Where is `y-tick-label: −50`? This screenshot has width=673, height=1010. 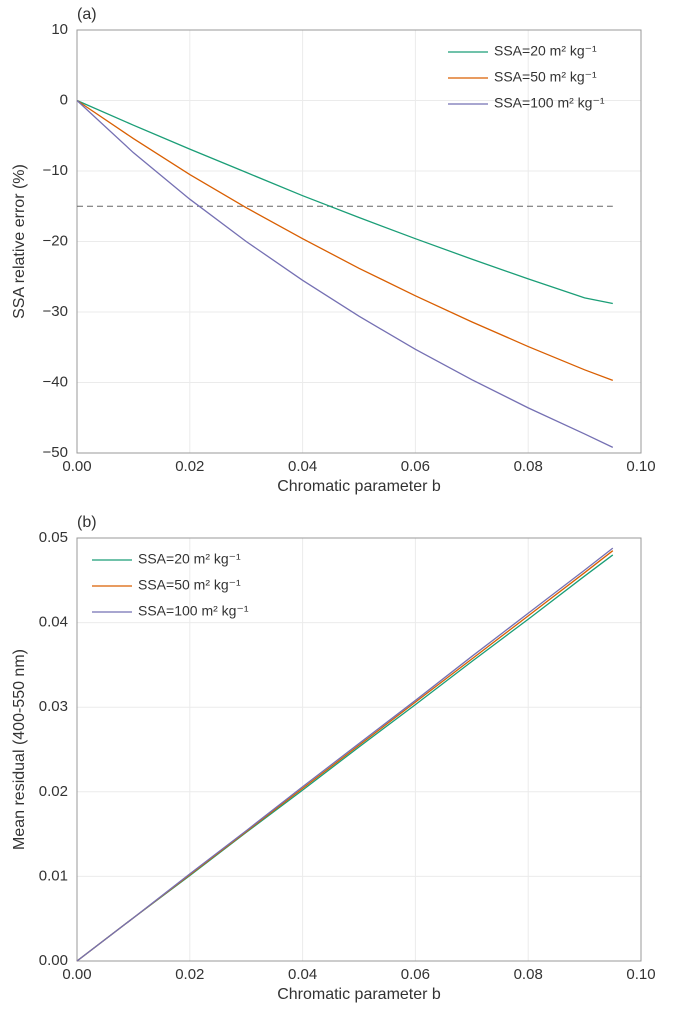 y-tick-label: −50 is located at coordinates (55, 452).